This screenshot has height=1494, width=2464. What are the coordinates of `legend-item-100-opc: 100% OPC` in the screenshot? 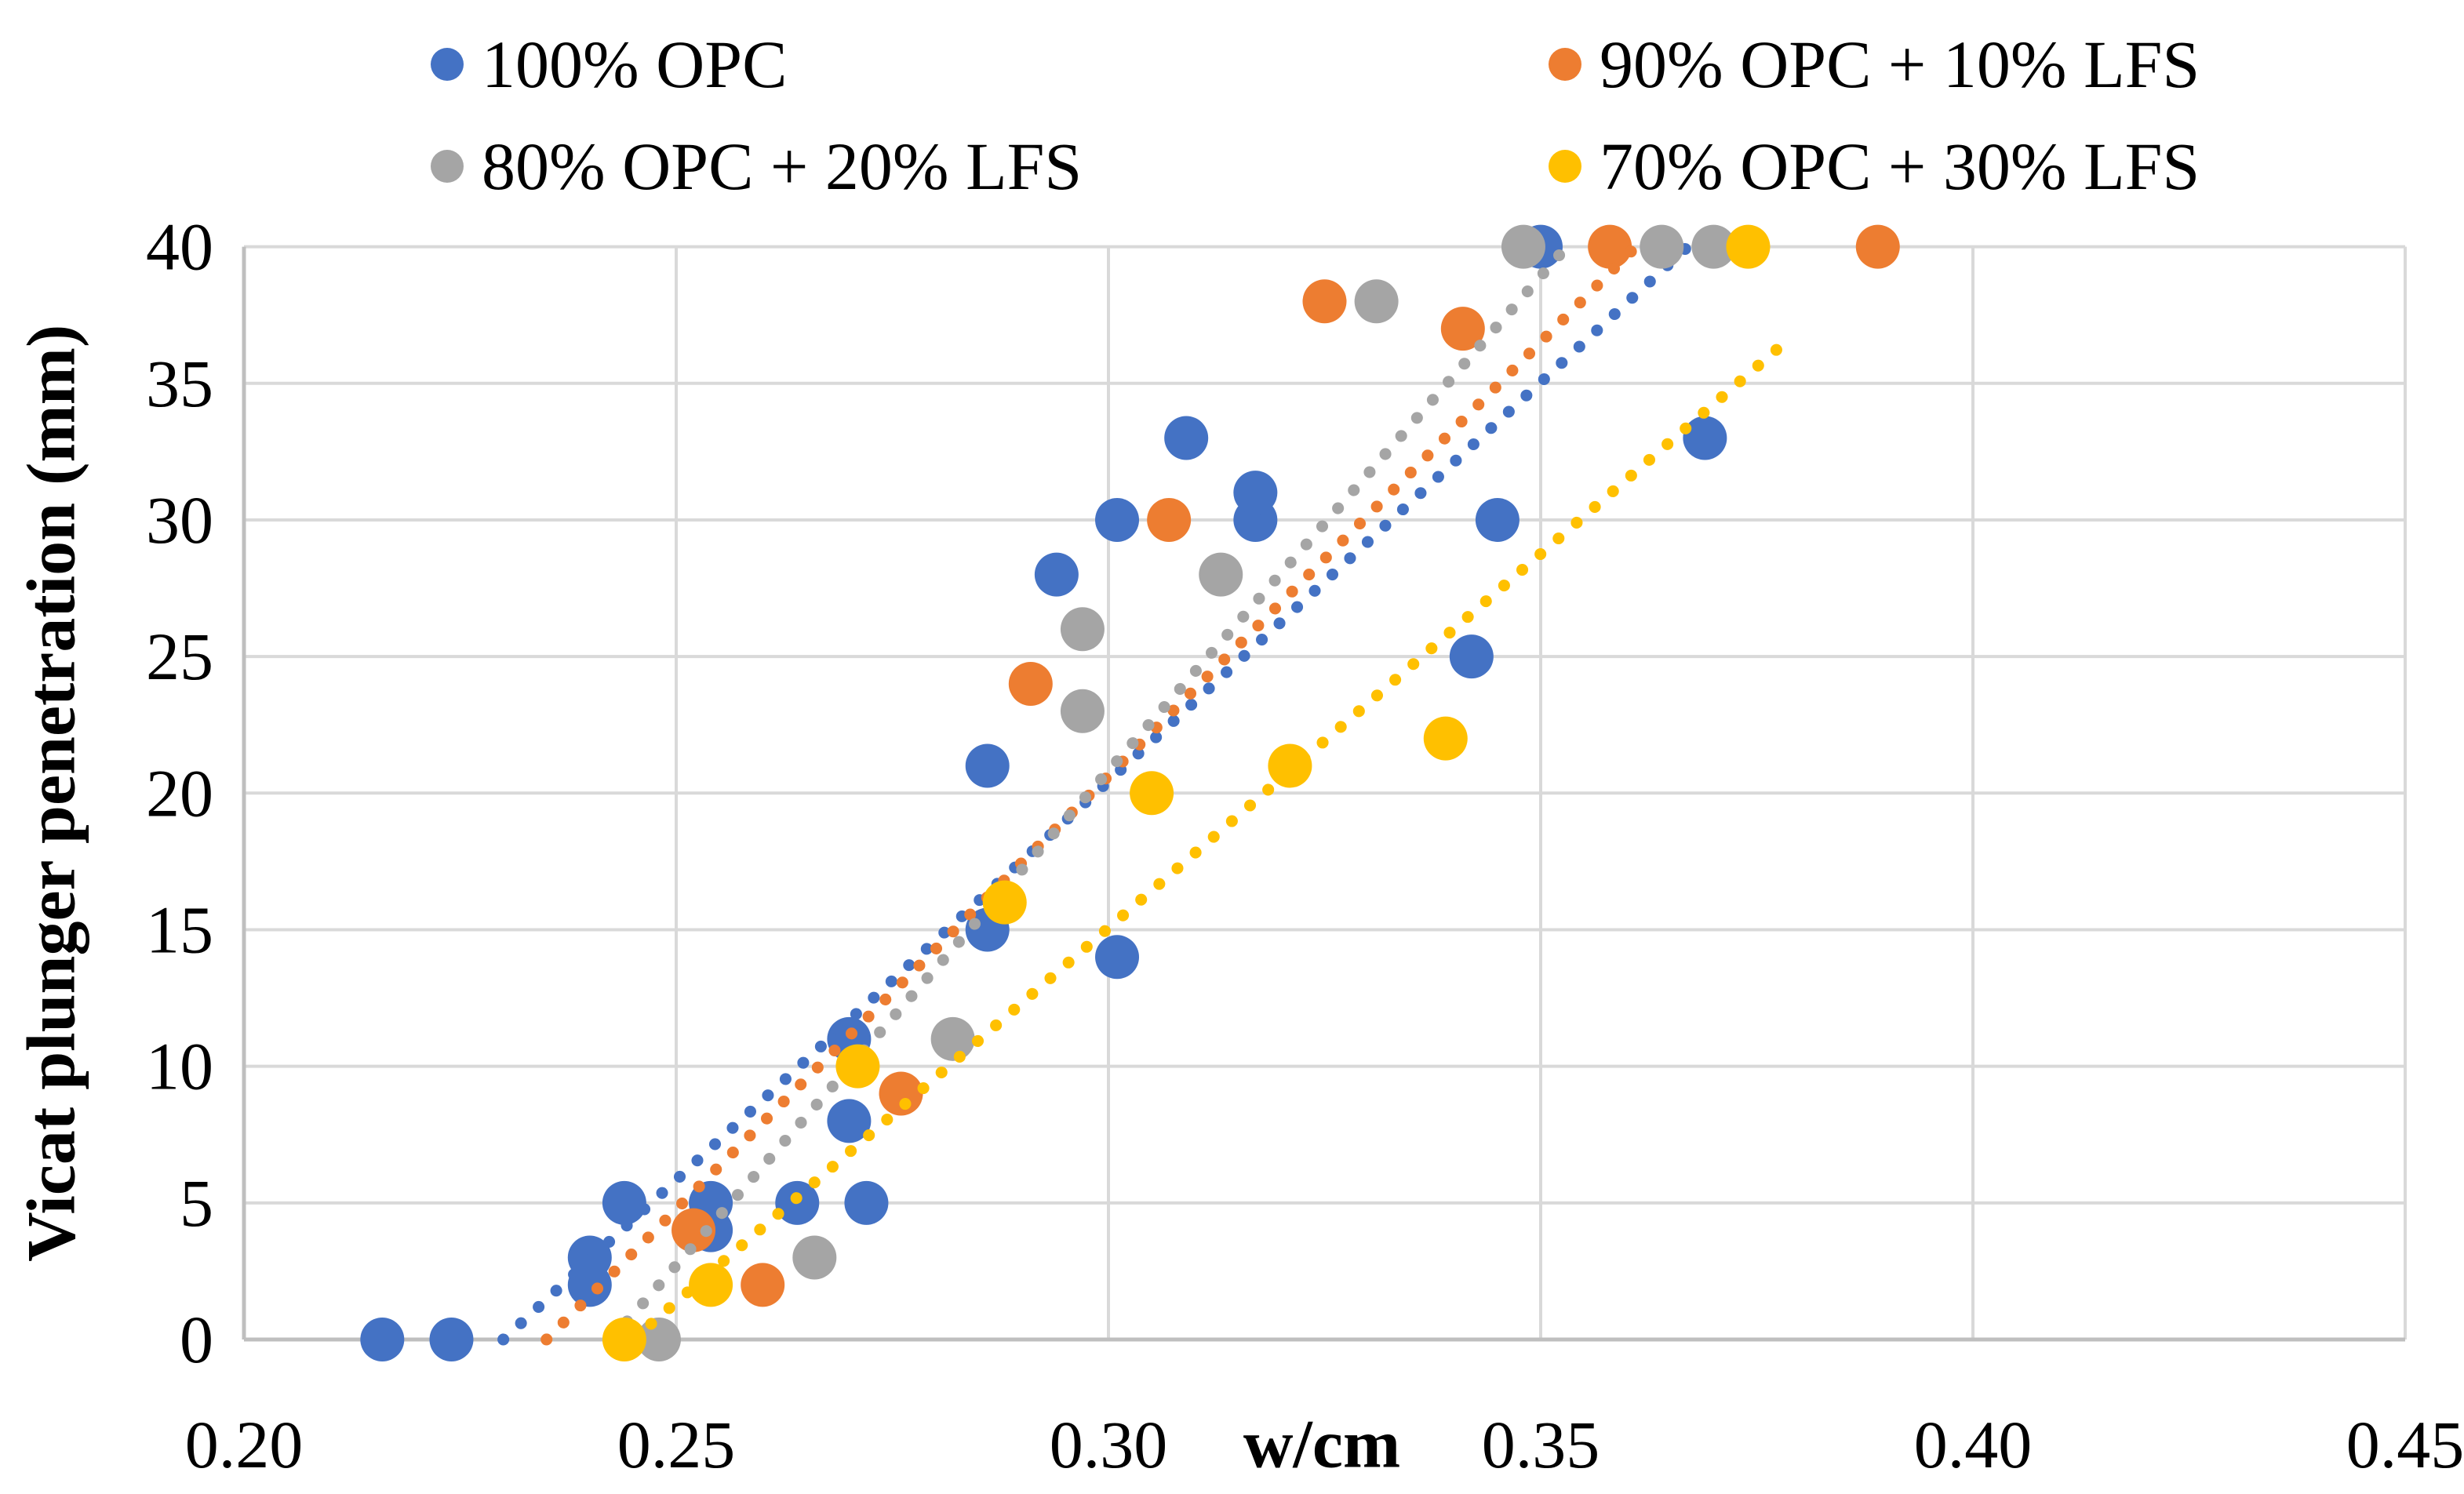 It's located at (609, 64).